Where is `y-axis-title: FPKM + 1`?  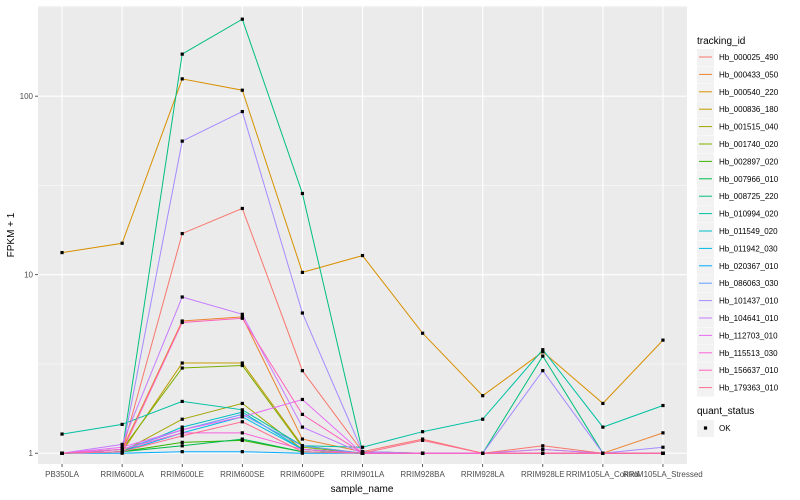 y-axis-title: FPKM + 1 is located at coordinates (11, 234).